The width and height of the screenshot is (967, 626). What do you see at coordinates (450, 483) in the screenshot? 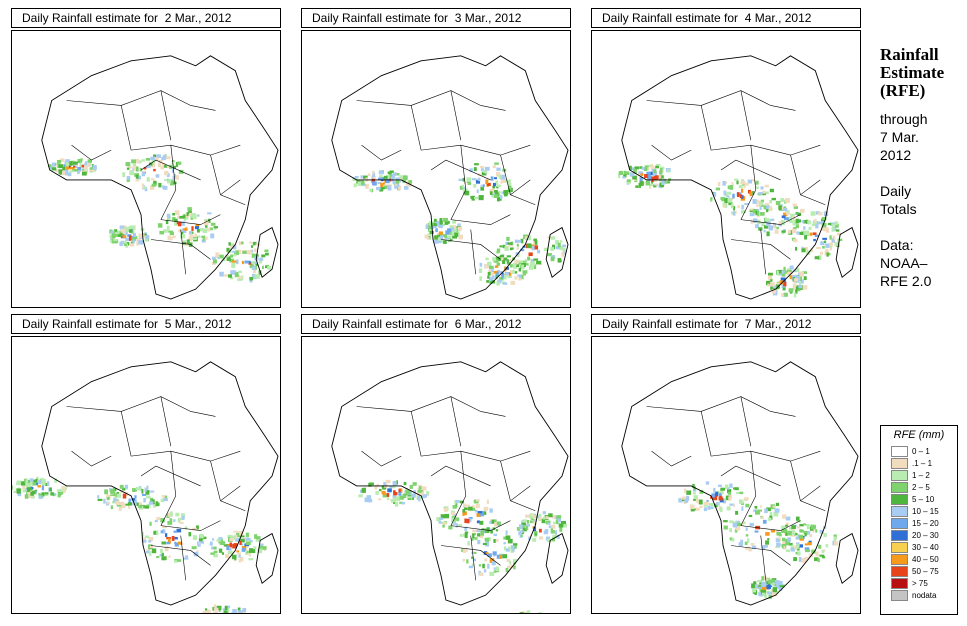
I see `coastline` at bounding box center [450, 483].